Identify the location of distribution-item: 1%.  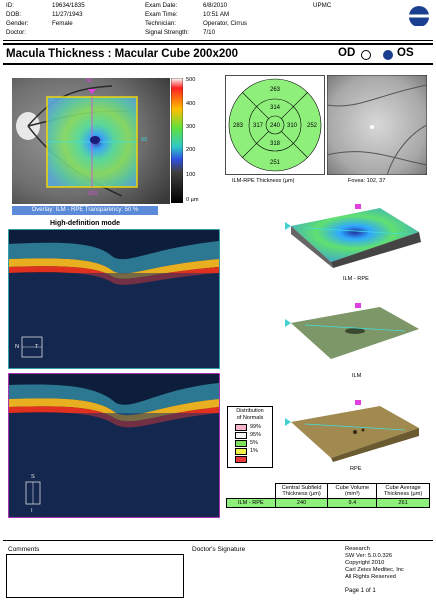
(253, 451).